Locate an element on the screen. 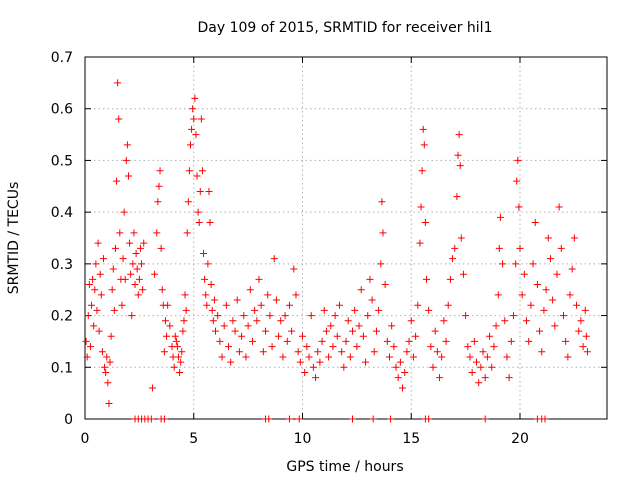 The image size is (640, 480). x-tick-label: 15 is located at coordinates (411, 439).